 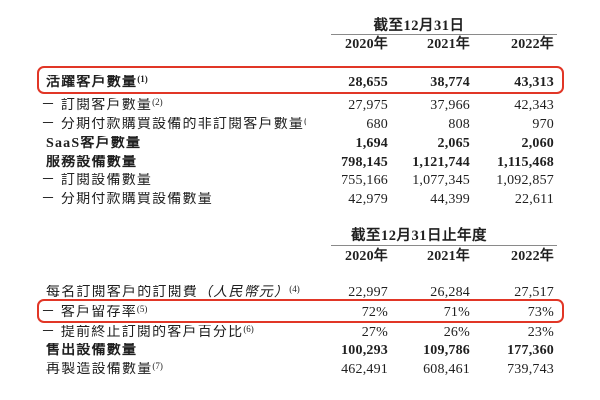 What do you see at coordinates (456, 332) in the screenshot?
I see `value-2021: 26%` at bounding box center [456, 332].